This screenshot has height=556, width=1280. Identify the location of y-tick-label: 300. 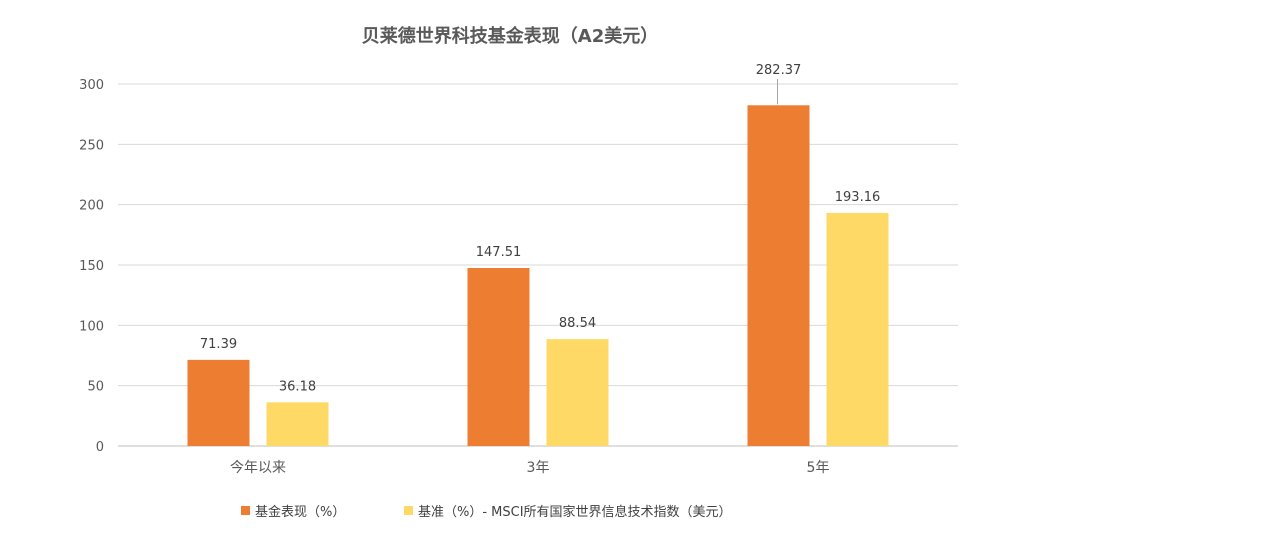
(91, 85).